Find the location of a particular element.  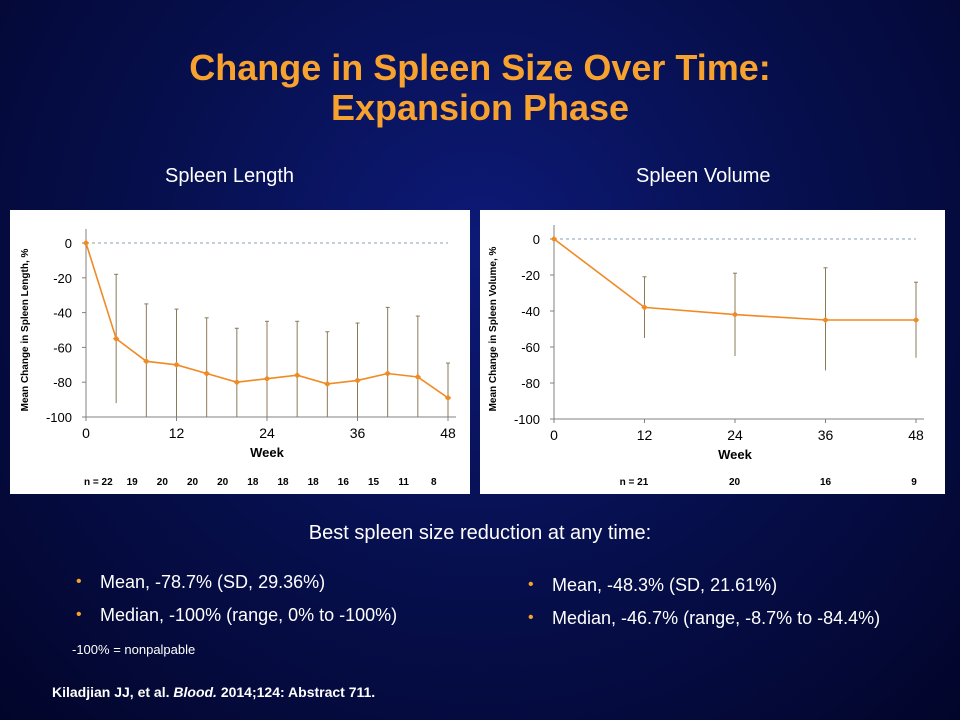

title-line-1: Change in Spleen Size Over Time: is located at coordinates (480, 67).